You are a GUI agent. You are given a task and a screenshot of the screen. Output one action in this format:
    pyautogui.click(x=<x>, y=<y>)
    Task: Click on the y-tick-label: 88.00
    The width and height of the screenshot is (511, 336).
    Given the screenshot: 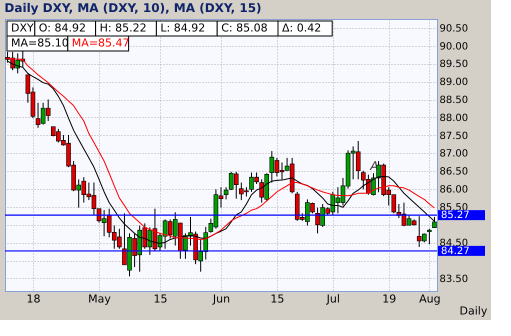 What is the action you would take?
    pyautogui.click(x=454, y=118)
    